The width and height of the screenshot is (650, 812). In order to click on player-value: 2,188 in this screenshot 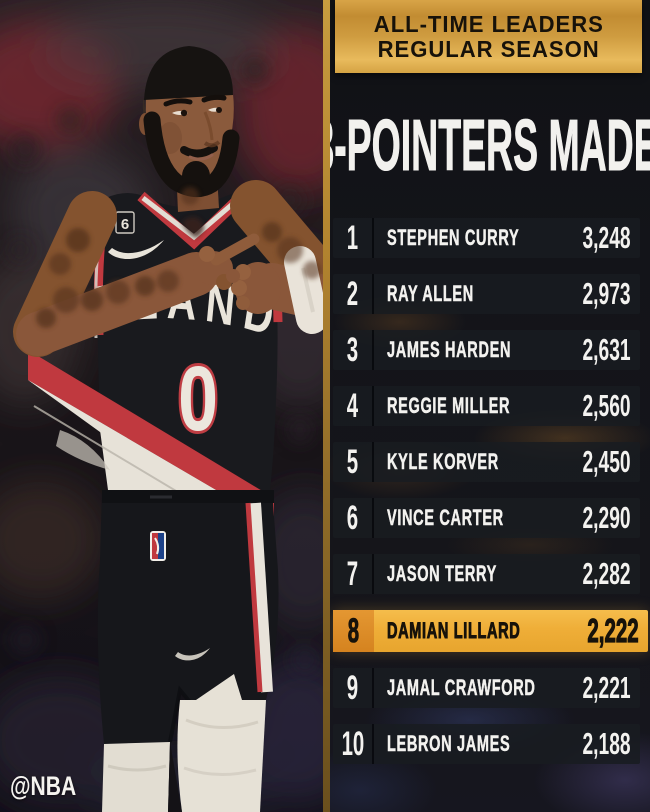, I will do `click(606, 743)`.